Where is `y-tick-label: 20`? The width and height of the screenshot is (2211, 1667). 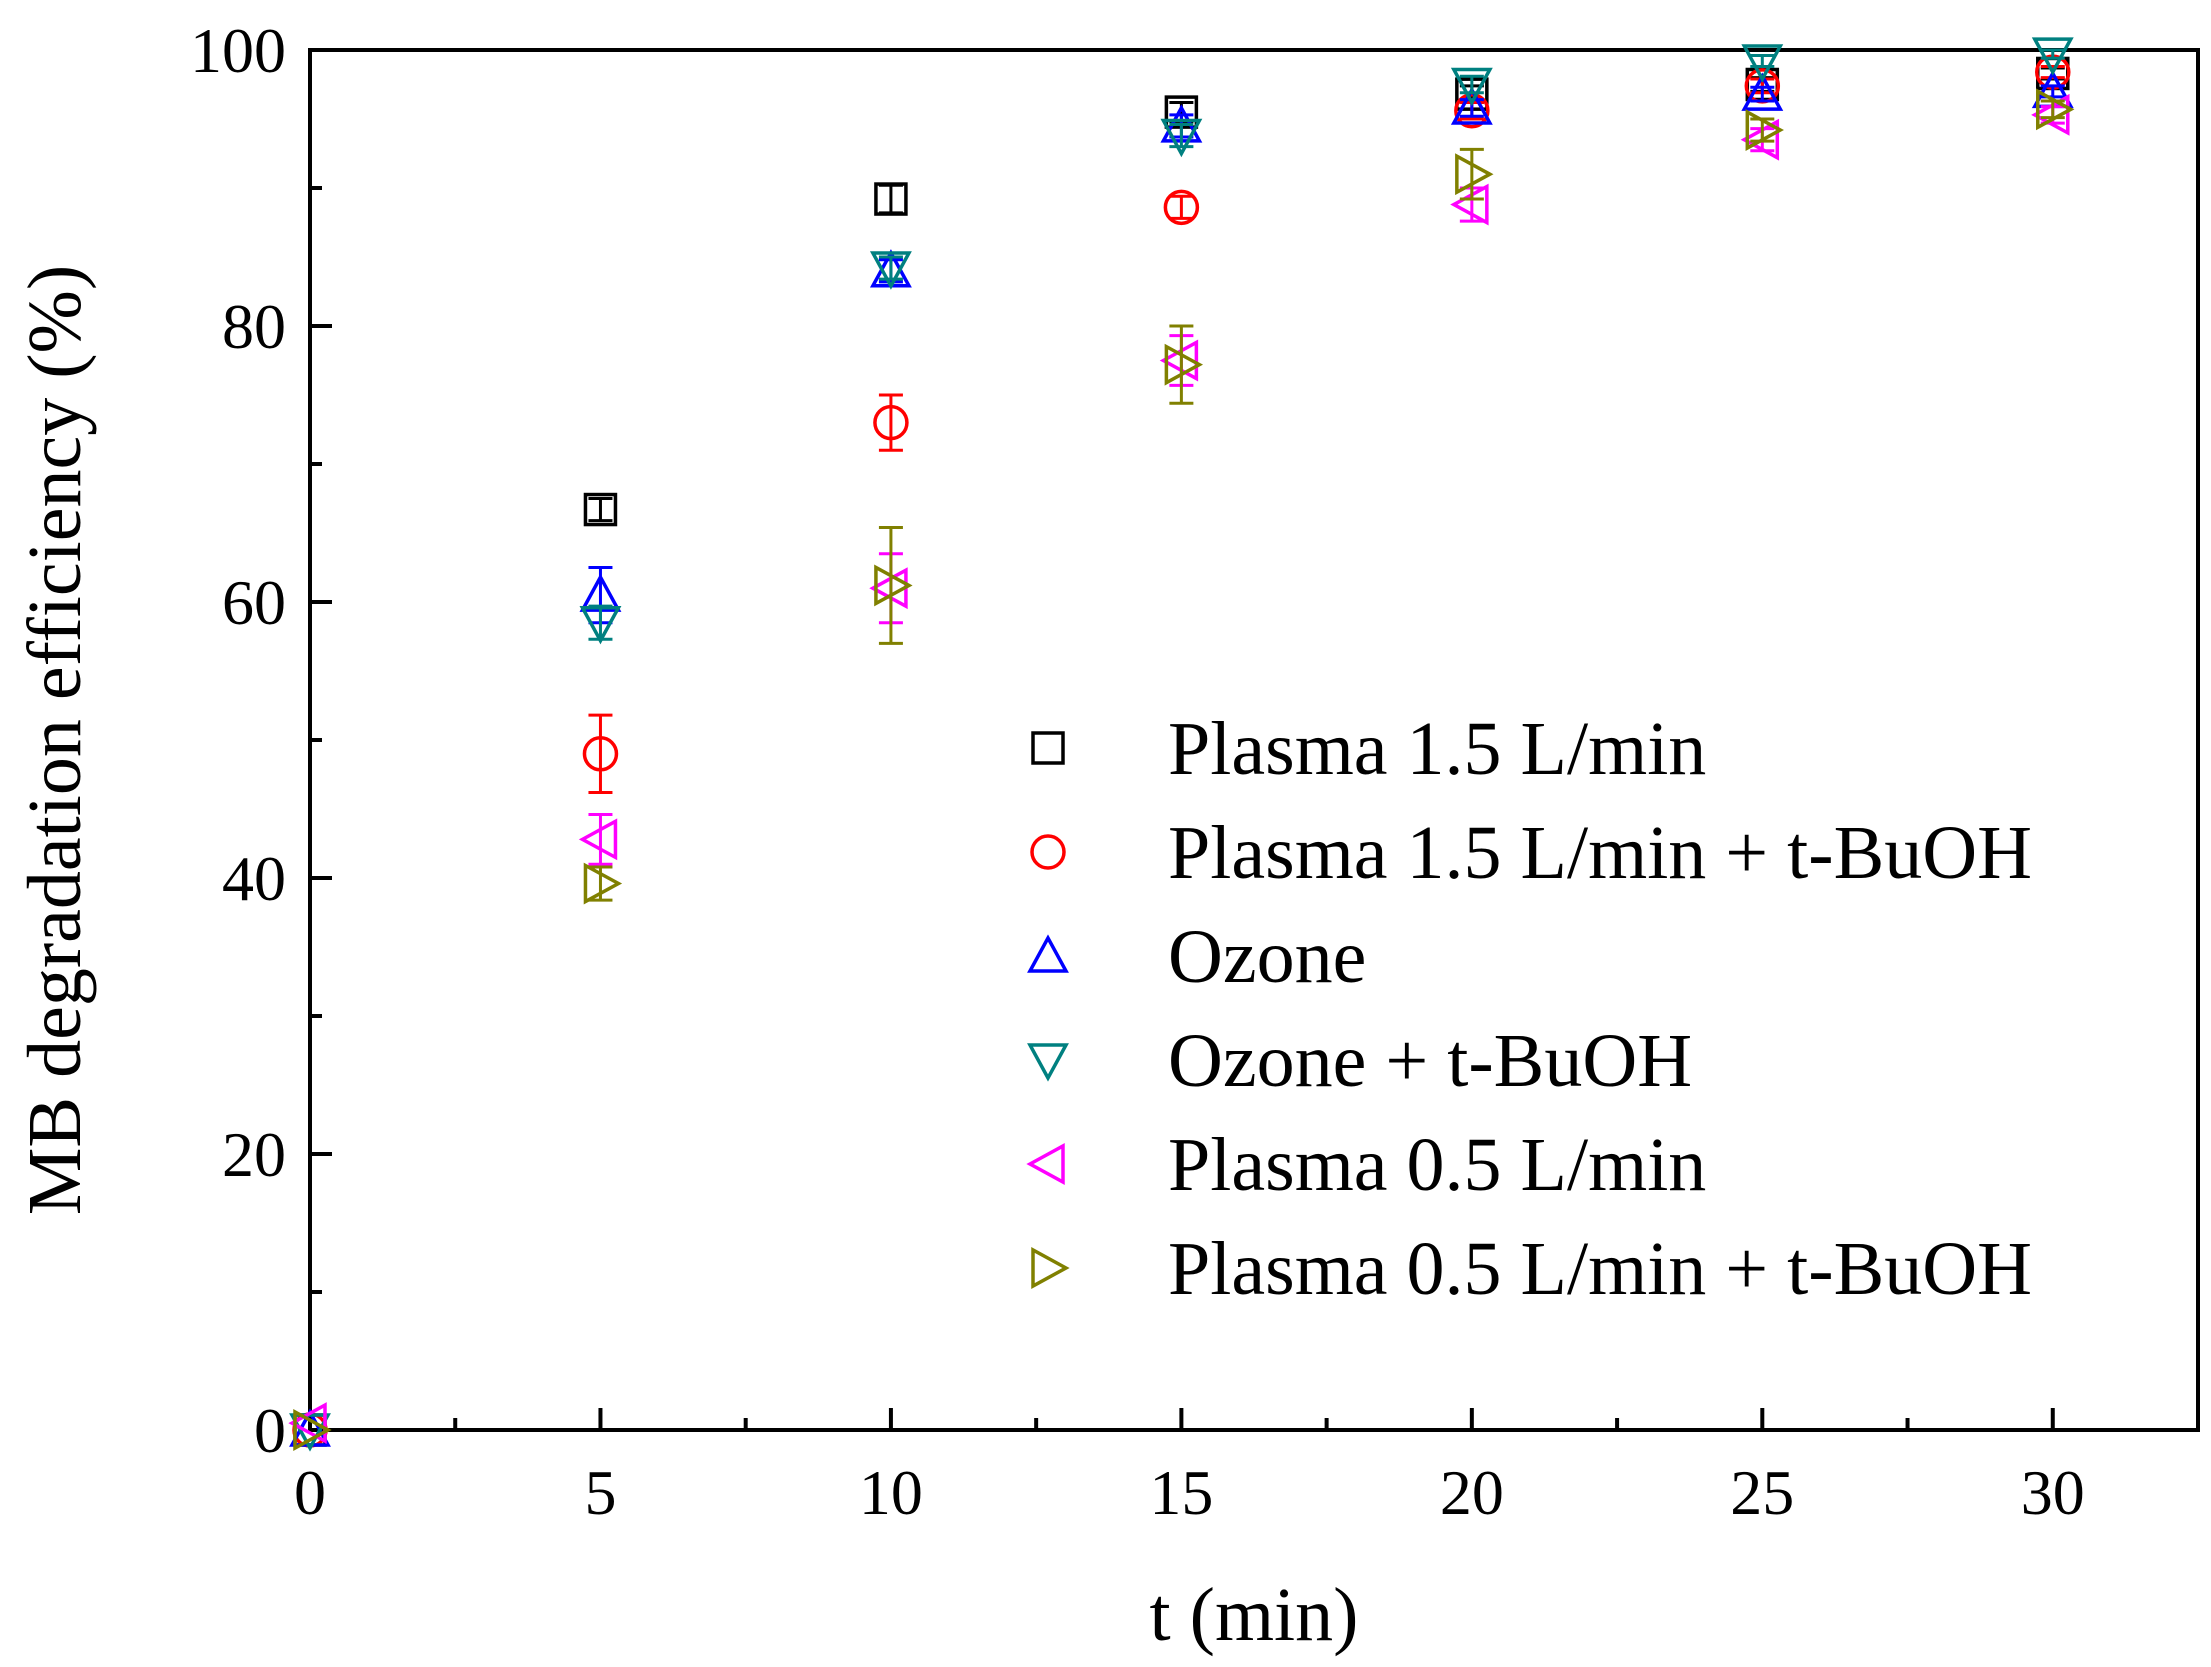 y-tick-label: 20 is located at coordinates (254, 1154).